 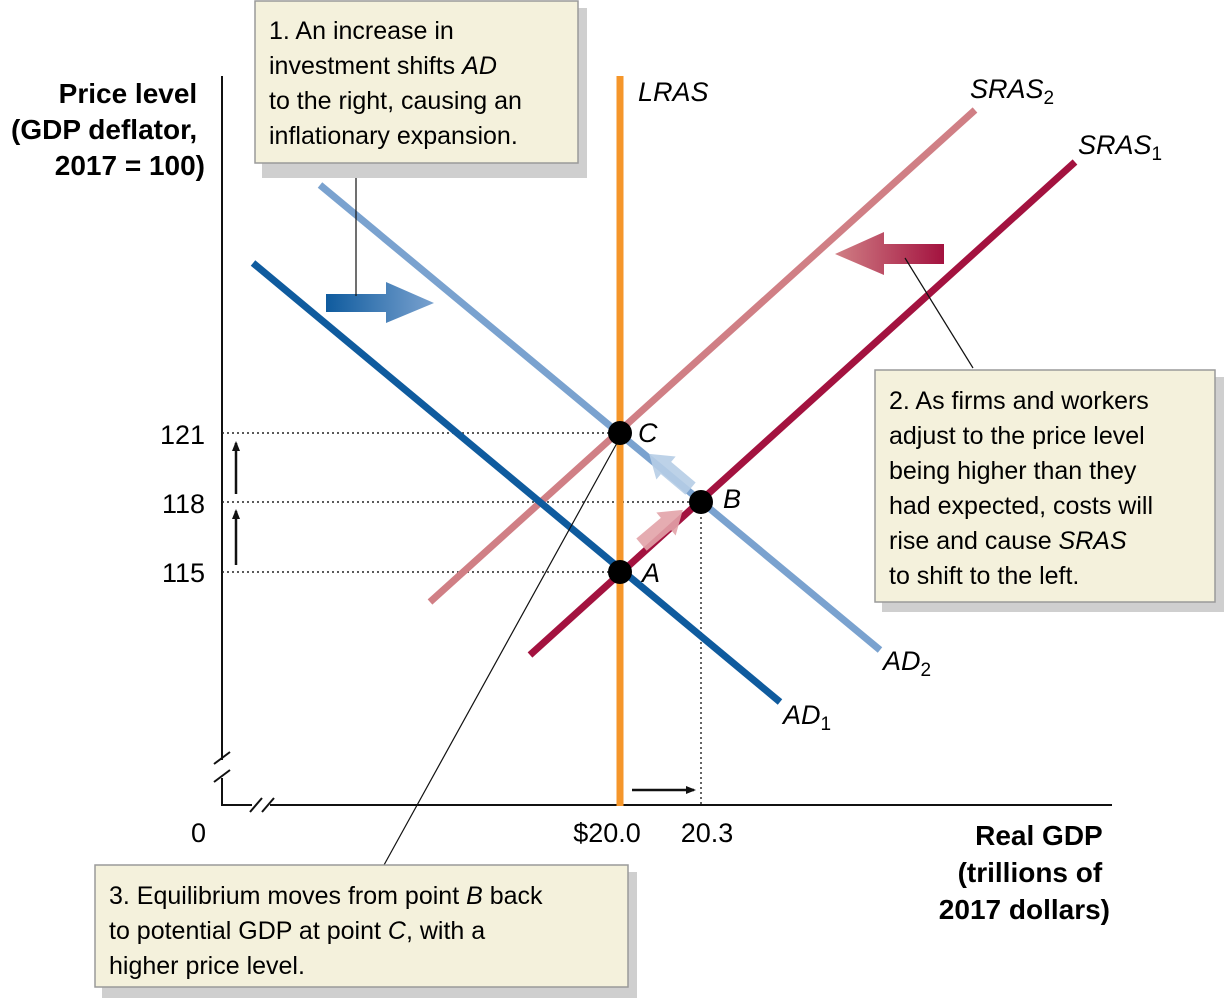 What do you see at coordinates (108, 129) in the screenshot?
I see `y-axis-title: Price level (GDP deflator, 2017 = 100)` at bounding box center [108, 129].